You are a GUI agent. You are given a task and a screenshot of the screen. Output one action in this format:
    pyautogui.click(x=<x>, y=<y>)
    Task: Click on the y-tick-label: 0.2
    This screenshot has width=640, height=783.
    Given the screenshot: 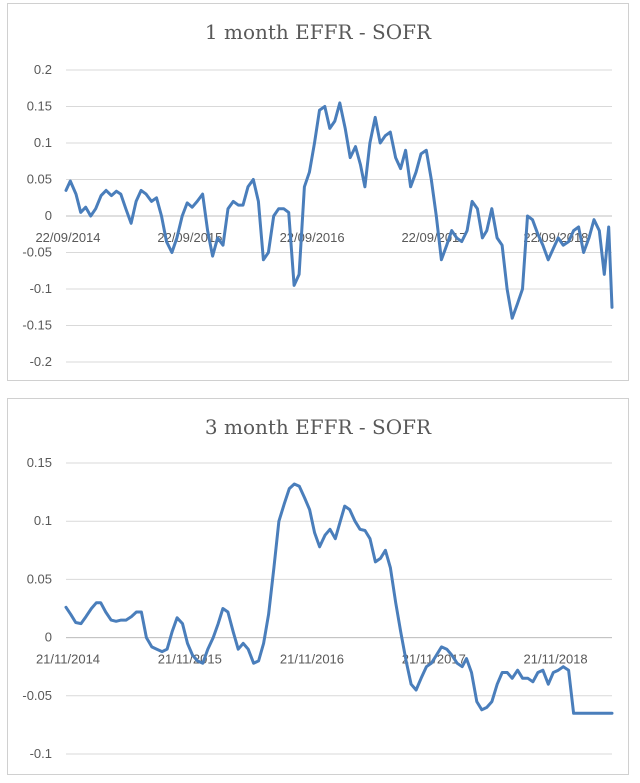 What is the action you would take?
    pyautogui.click(x=43, y=69)
    